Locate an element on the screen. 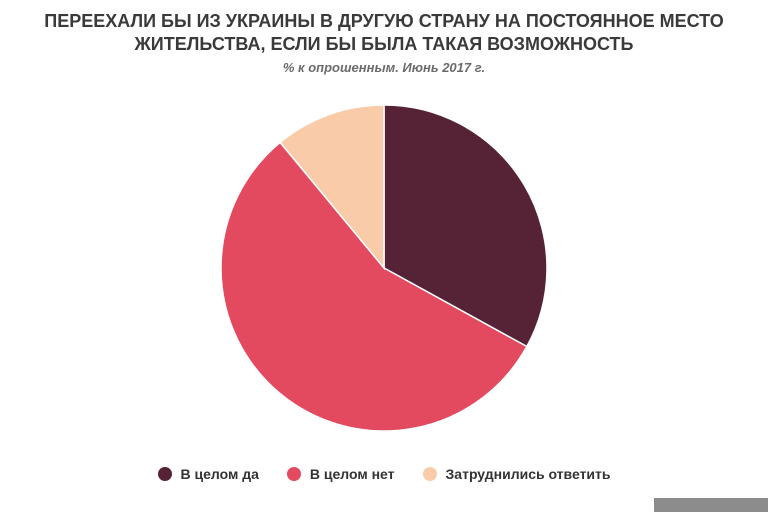 This screenshot has width=768, height=512. legend-item-3: Затруднились ответить is located at coordinates (516, 474).